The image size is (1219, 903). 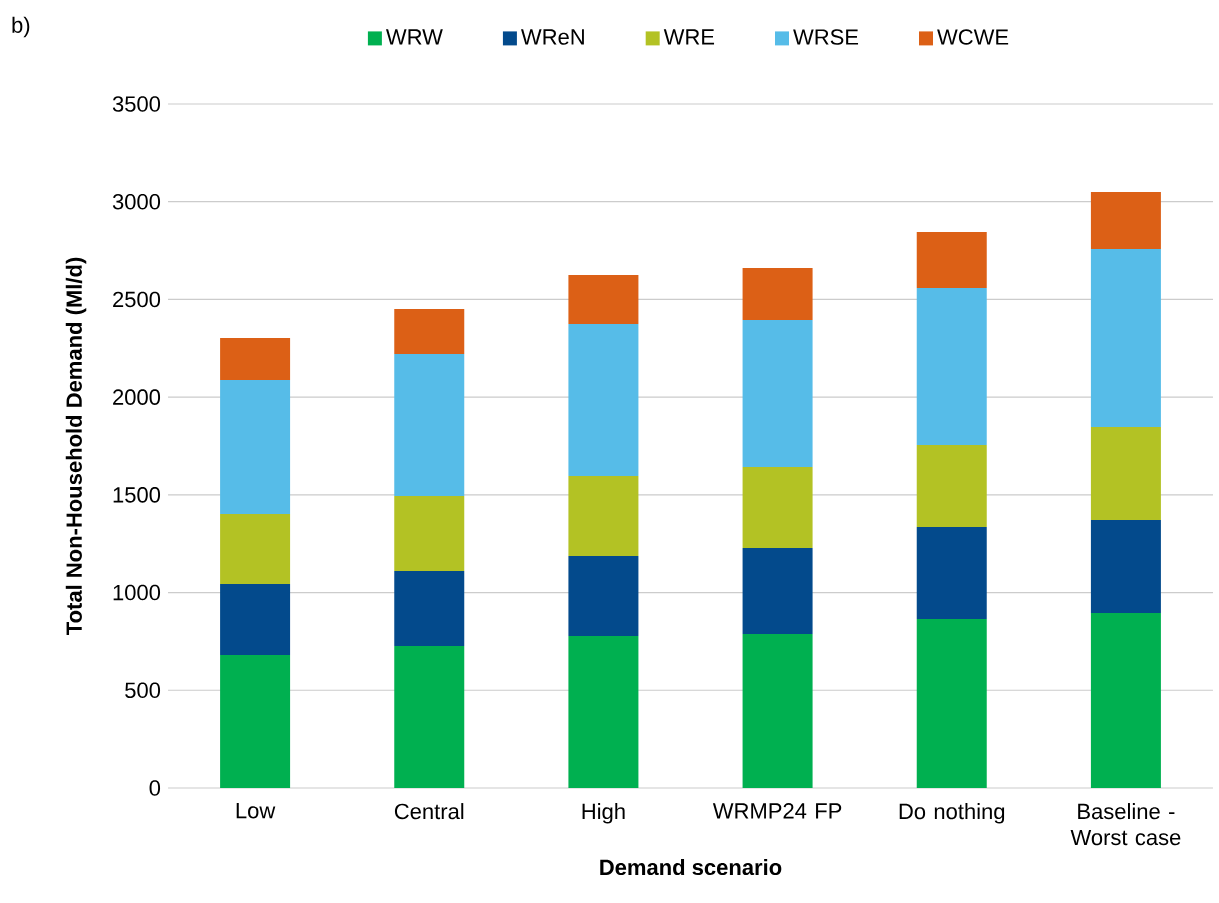 What do you see at coordinates (76, 446) in the screenshot?
I see `y-axis-title: Total Non-Household Demand (Ml/d)` at bounding box center [76, 446].